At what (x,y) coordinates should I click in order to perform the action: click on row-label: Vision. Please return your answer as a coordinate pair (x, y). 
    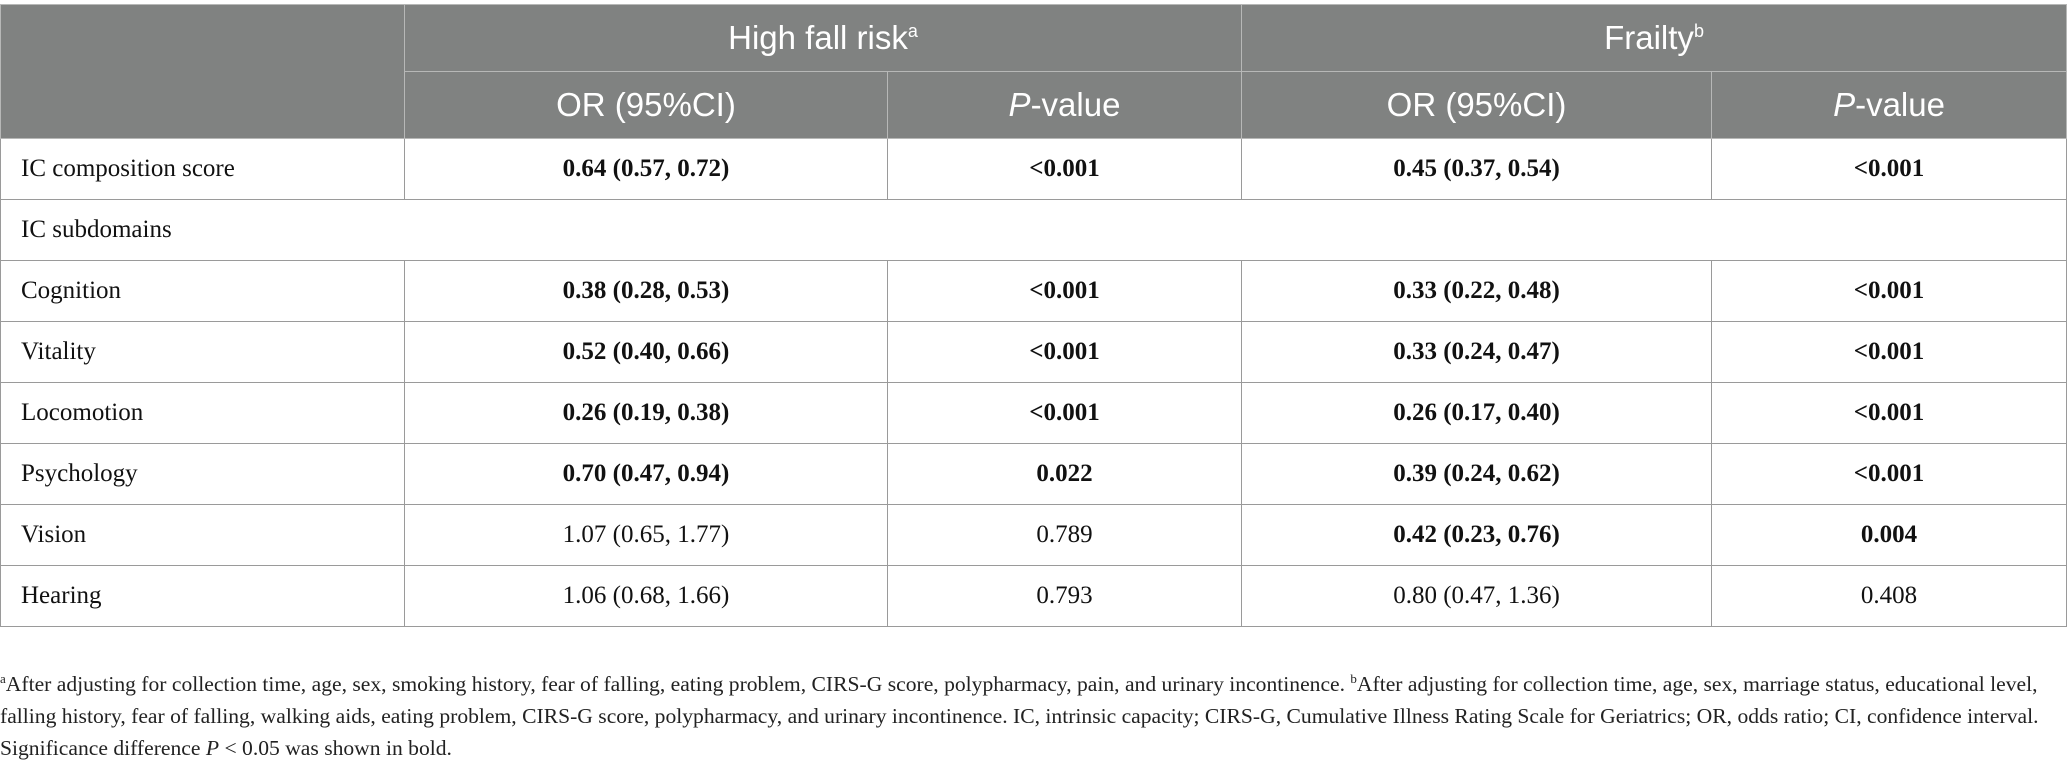
    Looking at the image, I should click on (202, 535).